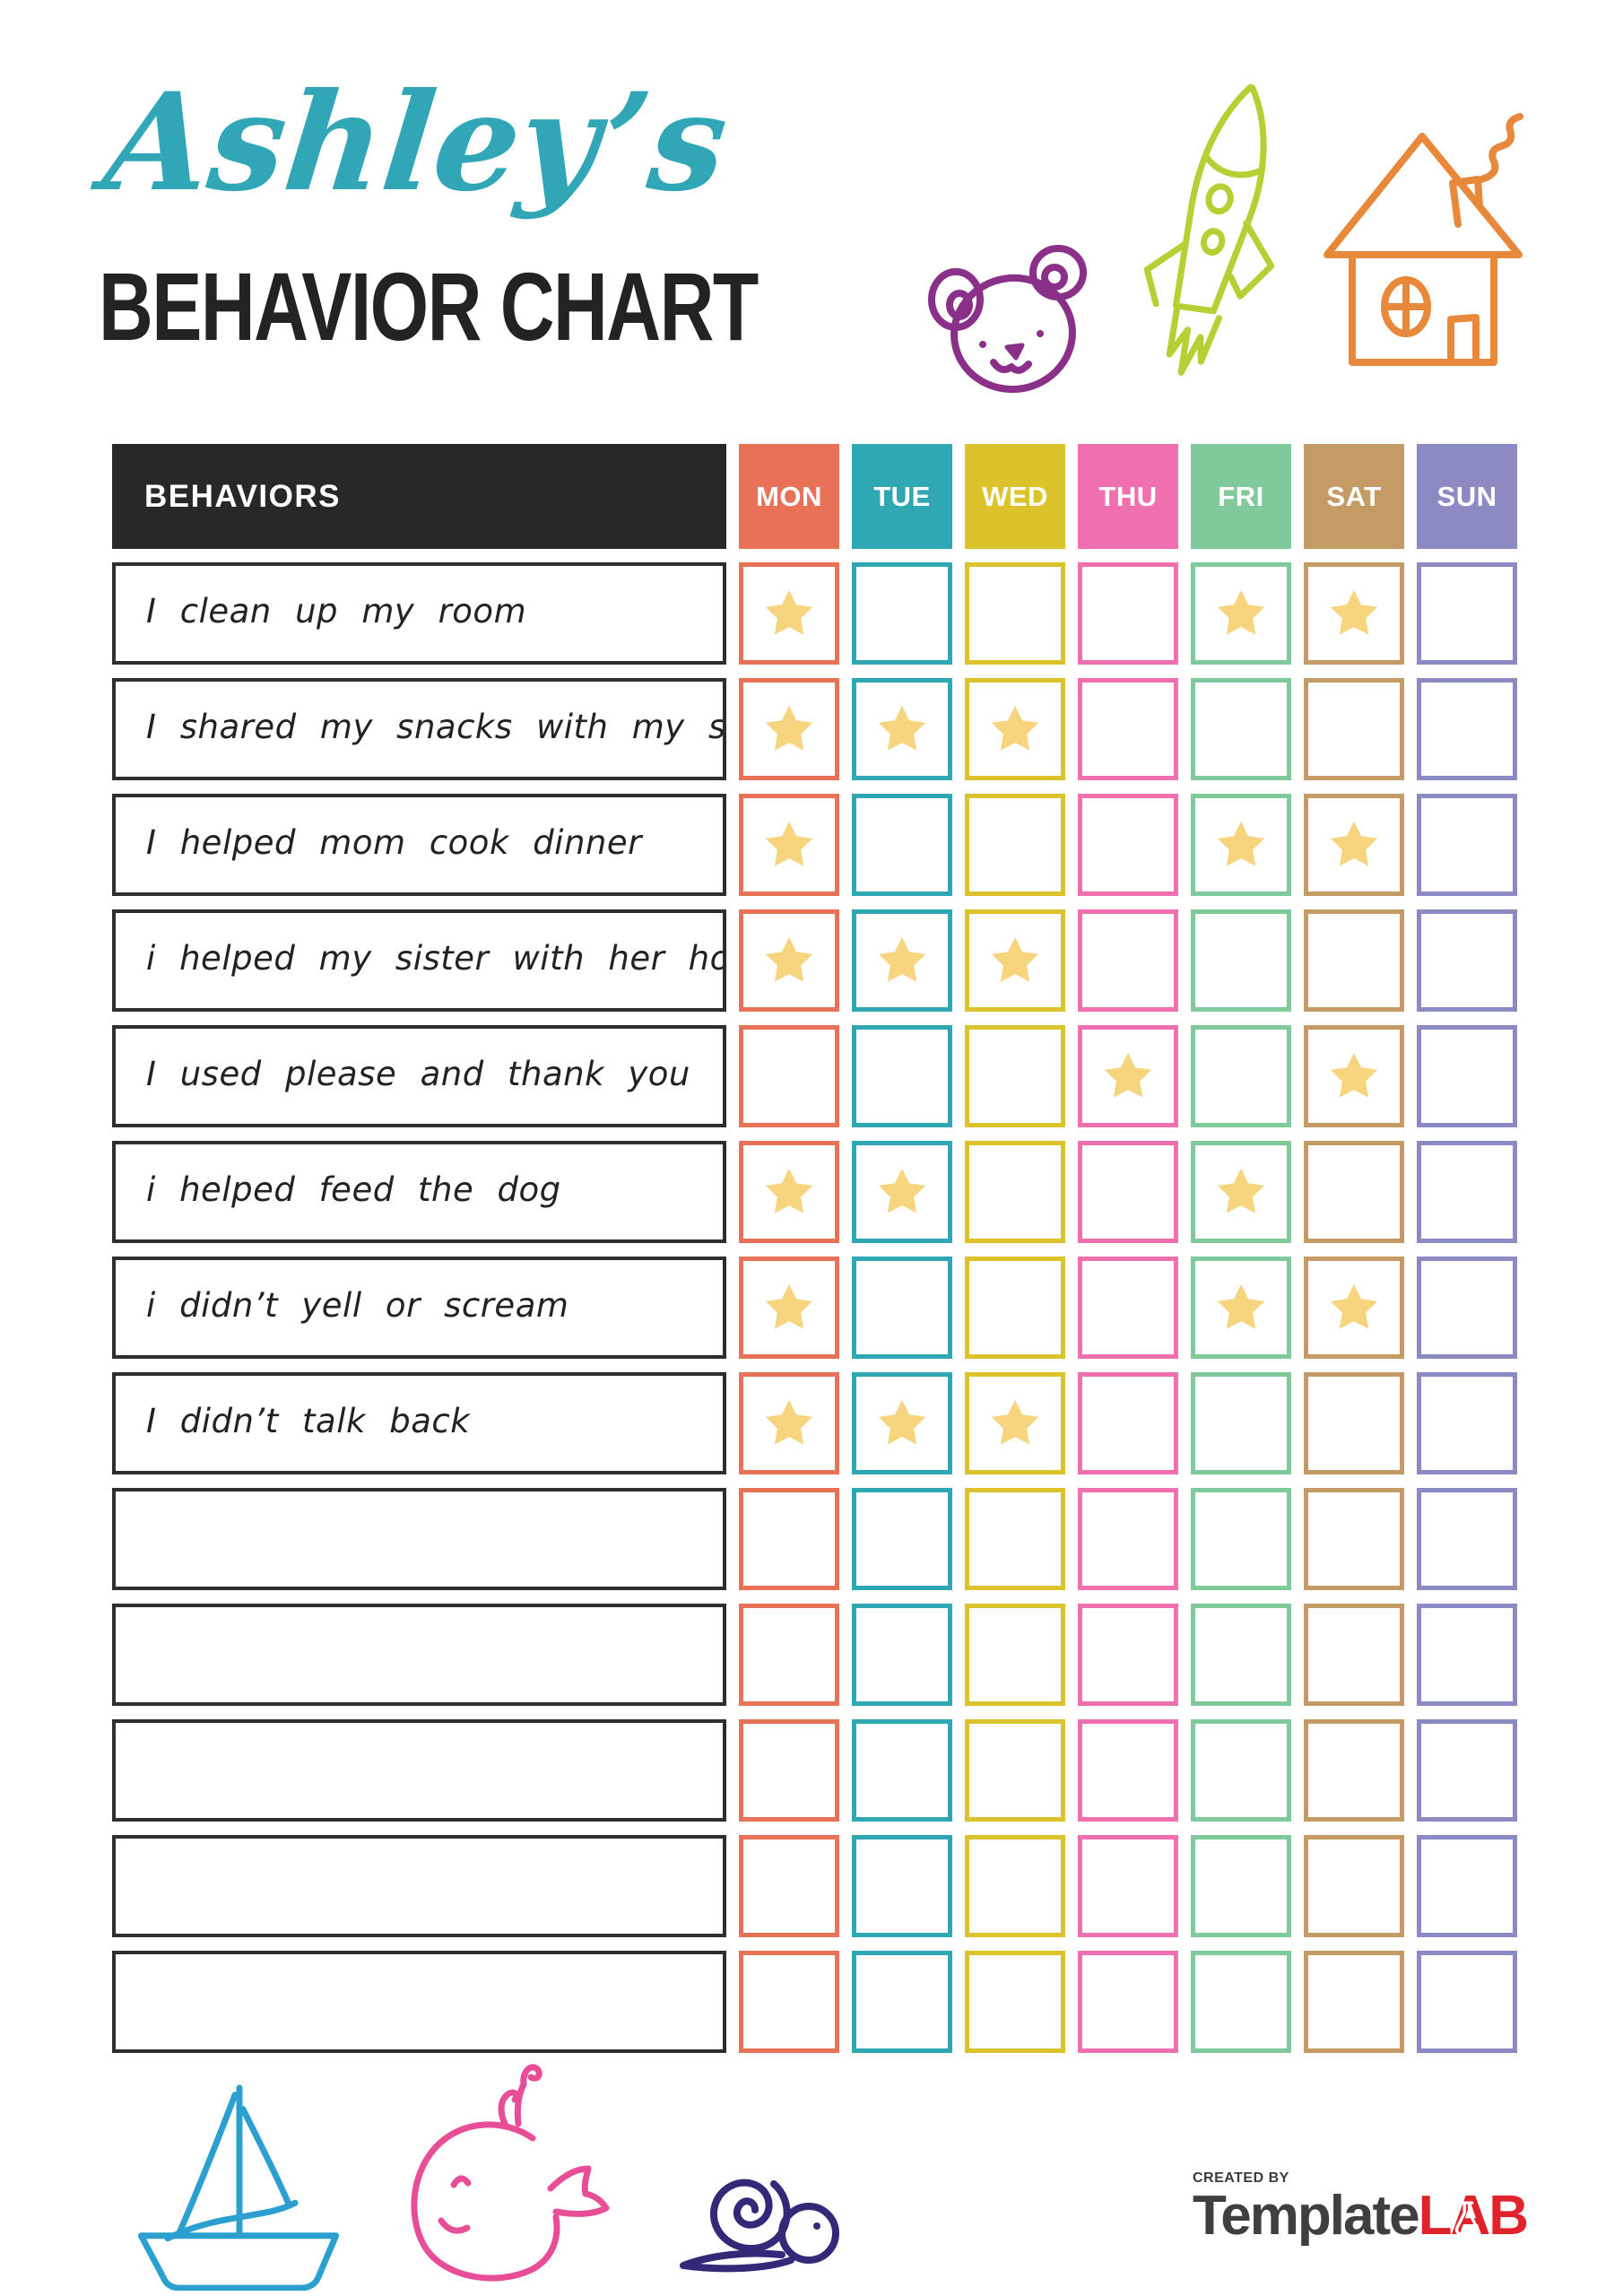 The width and height of the screenshot is (1623, 2296). I want to click on behaviors-header: BEHAVIORS, so click(419, 496).